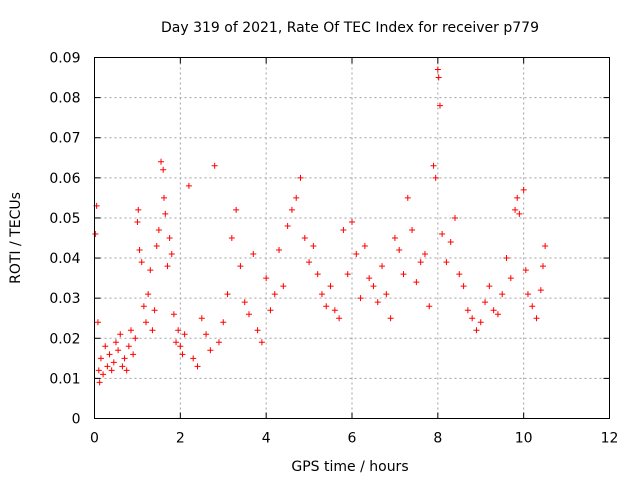  I want to click on y-tick-labels: 0 0.01 0.02 0.03 0.04 0.05 0.06 0.07 0.08 0.09, so click(64, 239).